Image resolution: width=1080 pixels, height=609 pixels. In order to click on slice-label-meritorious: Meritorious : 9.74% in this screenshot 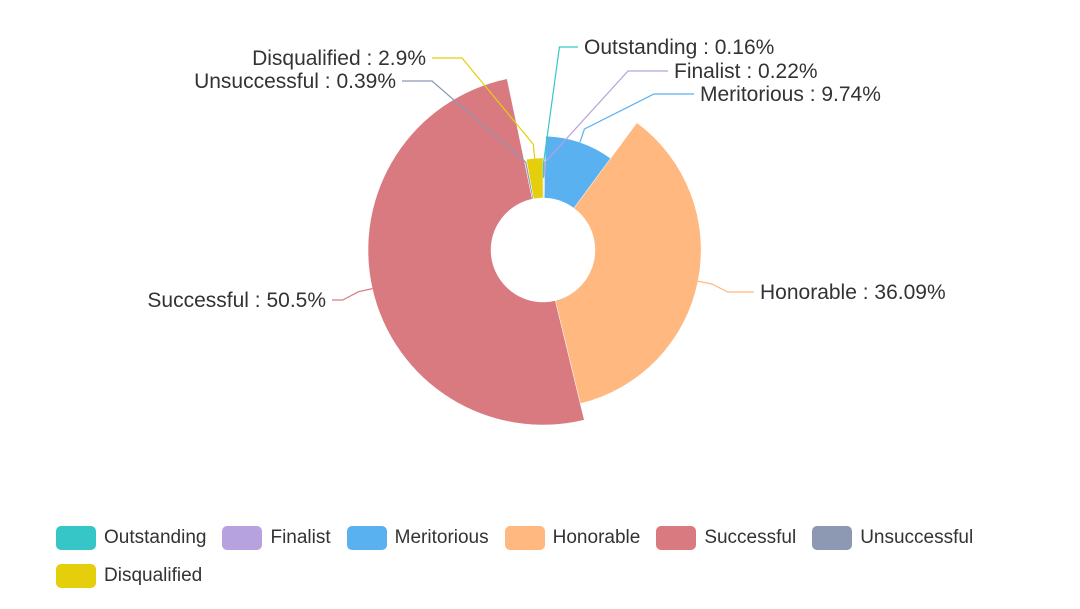, I will do `click(790, 94)`.